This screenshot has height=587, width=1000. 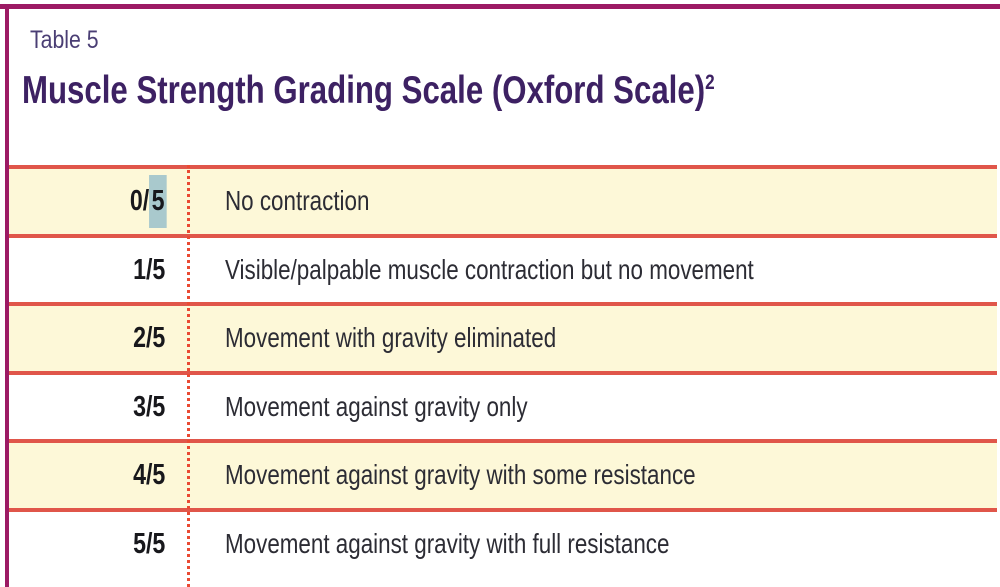 What do you see at coordinates (98, 270) in the screenshot?
I see `grade-cell: 1/5` at bounding box center [98, 270].